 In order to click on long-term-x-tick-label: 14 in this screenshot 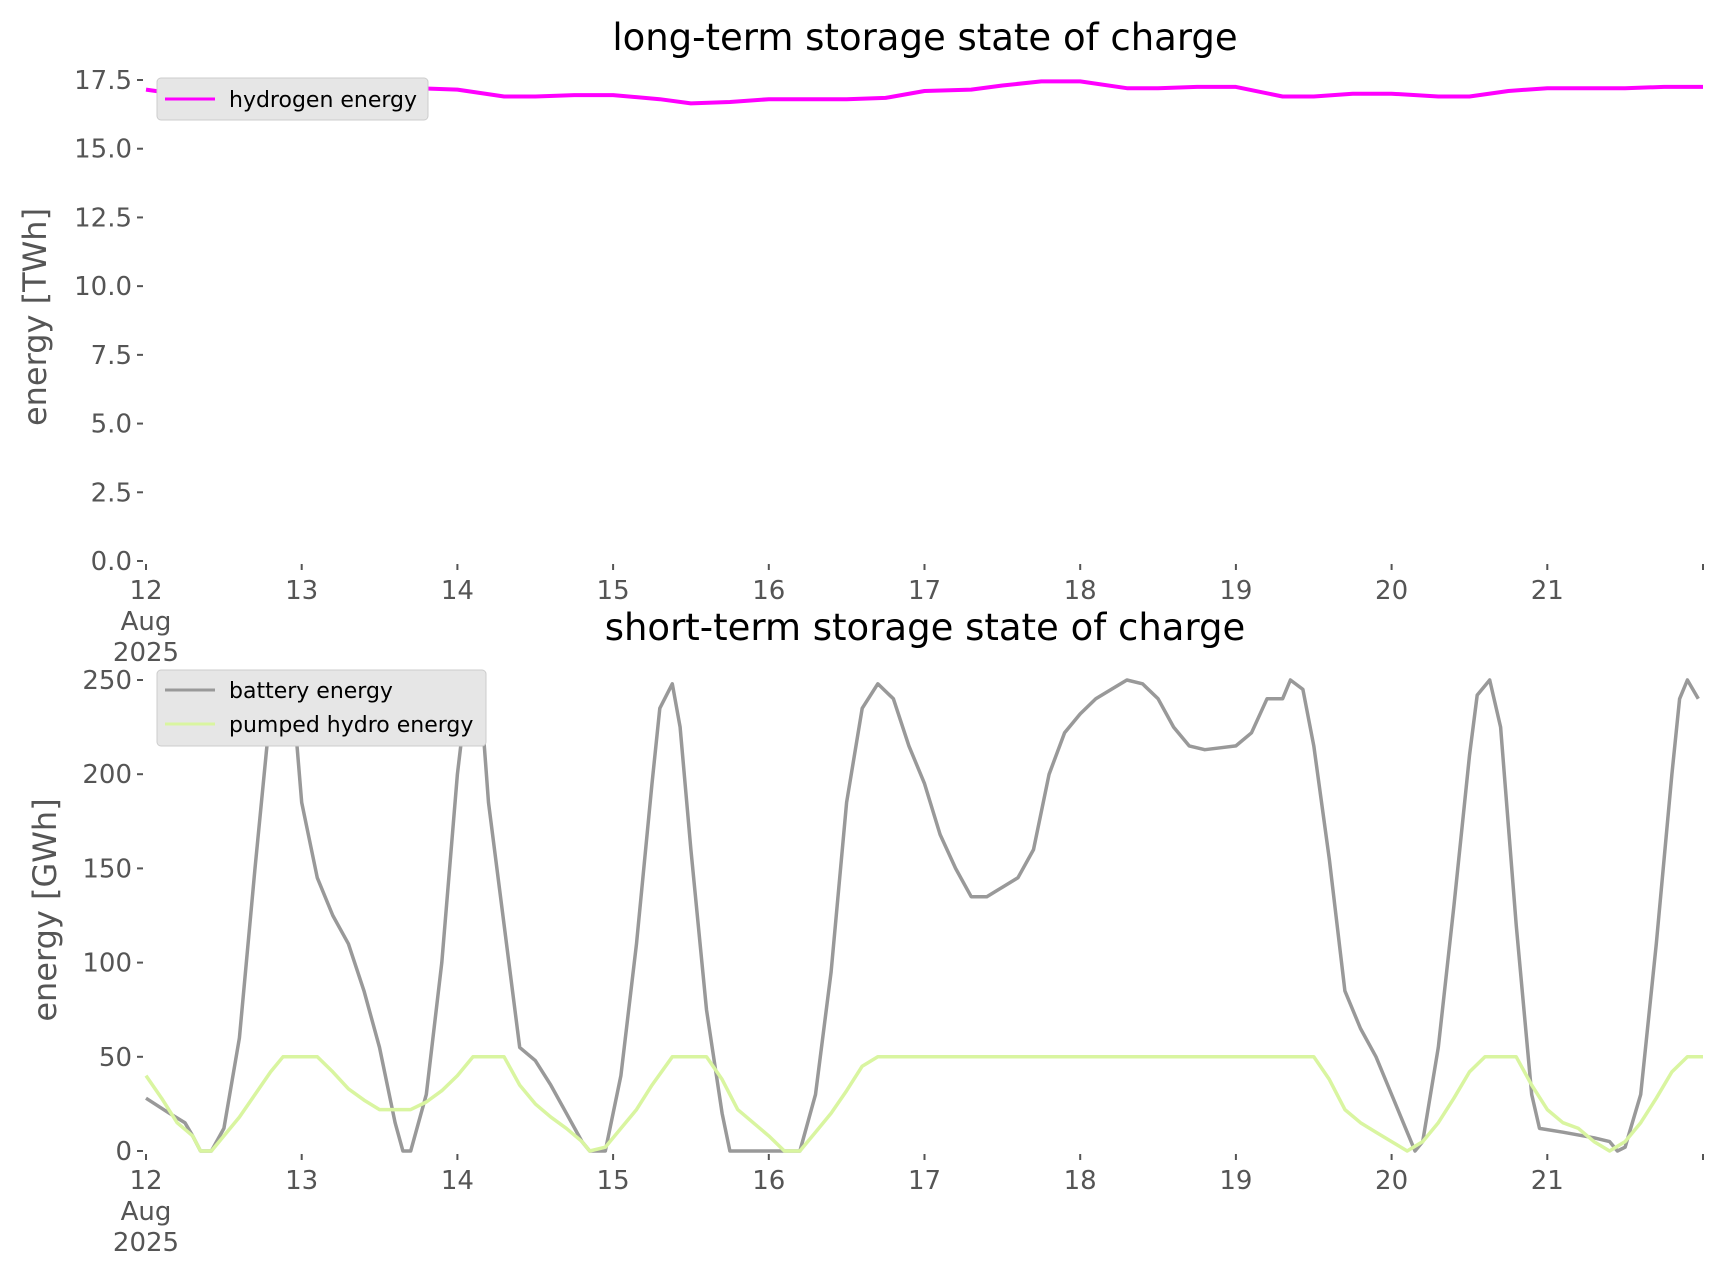, I will do `click(457, 591)`.